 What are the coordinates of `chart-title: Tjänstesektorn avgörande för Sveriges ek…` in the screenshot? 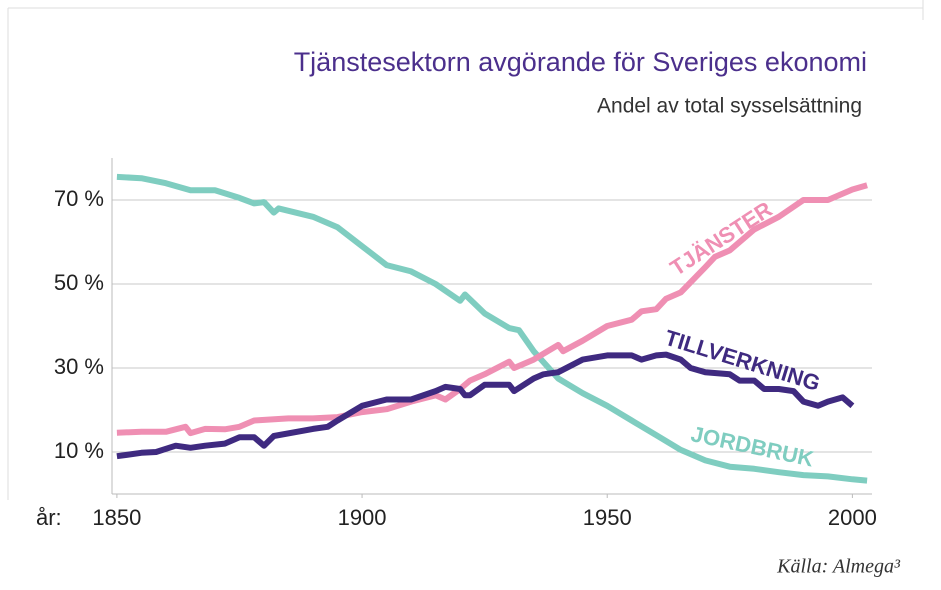 It's located at (580, 62).